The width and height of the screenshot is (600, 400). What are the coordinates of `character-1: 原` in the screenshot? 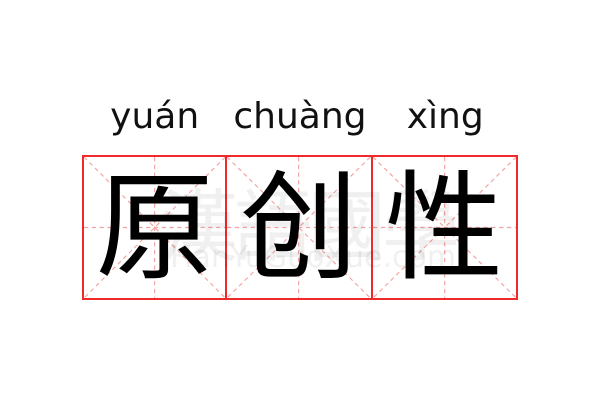 It's located at (154, 227).